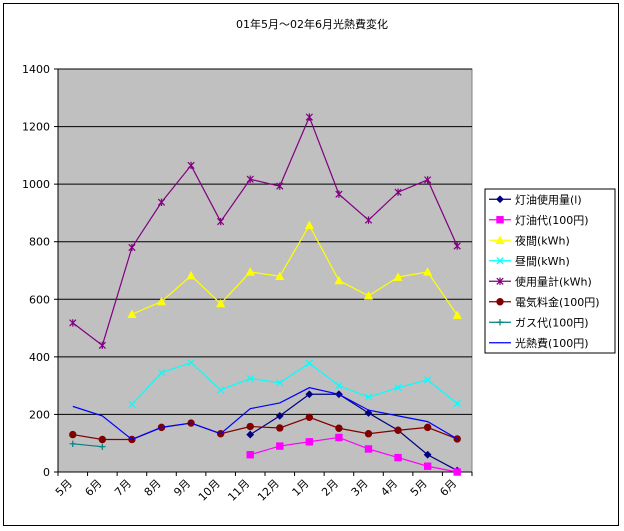 The height and width of the screenshot is (531, 624). Describe the element at coordinates (552, 343) in the screenshot. I see `legend-label: 光熱費(100円)` at that location.